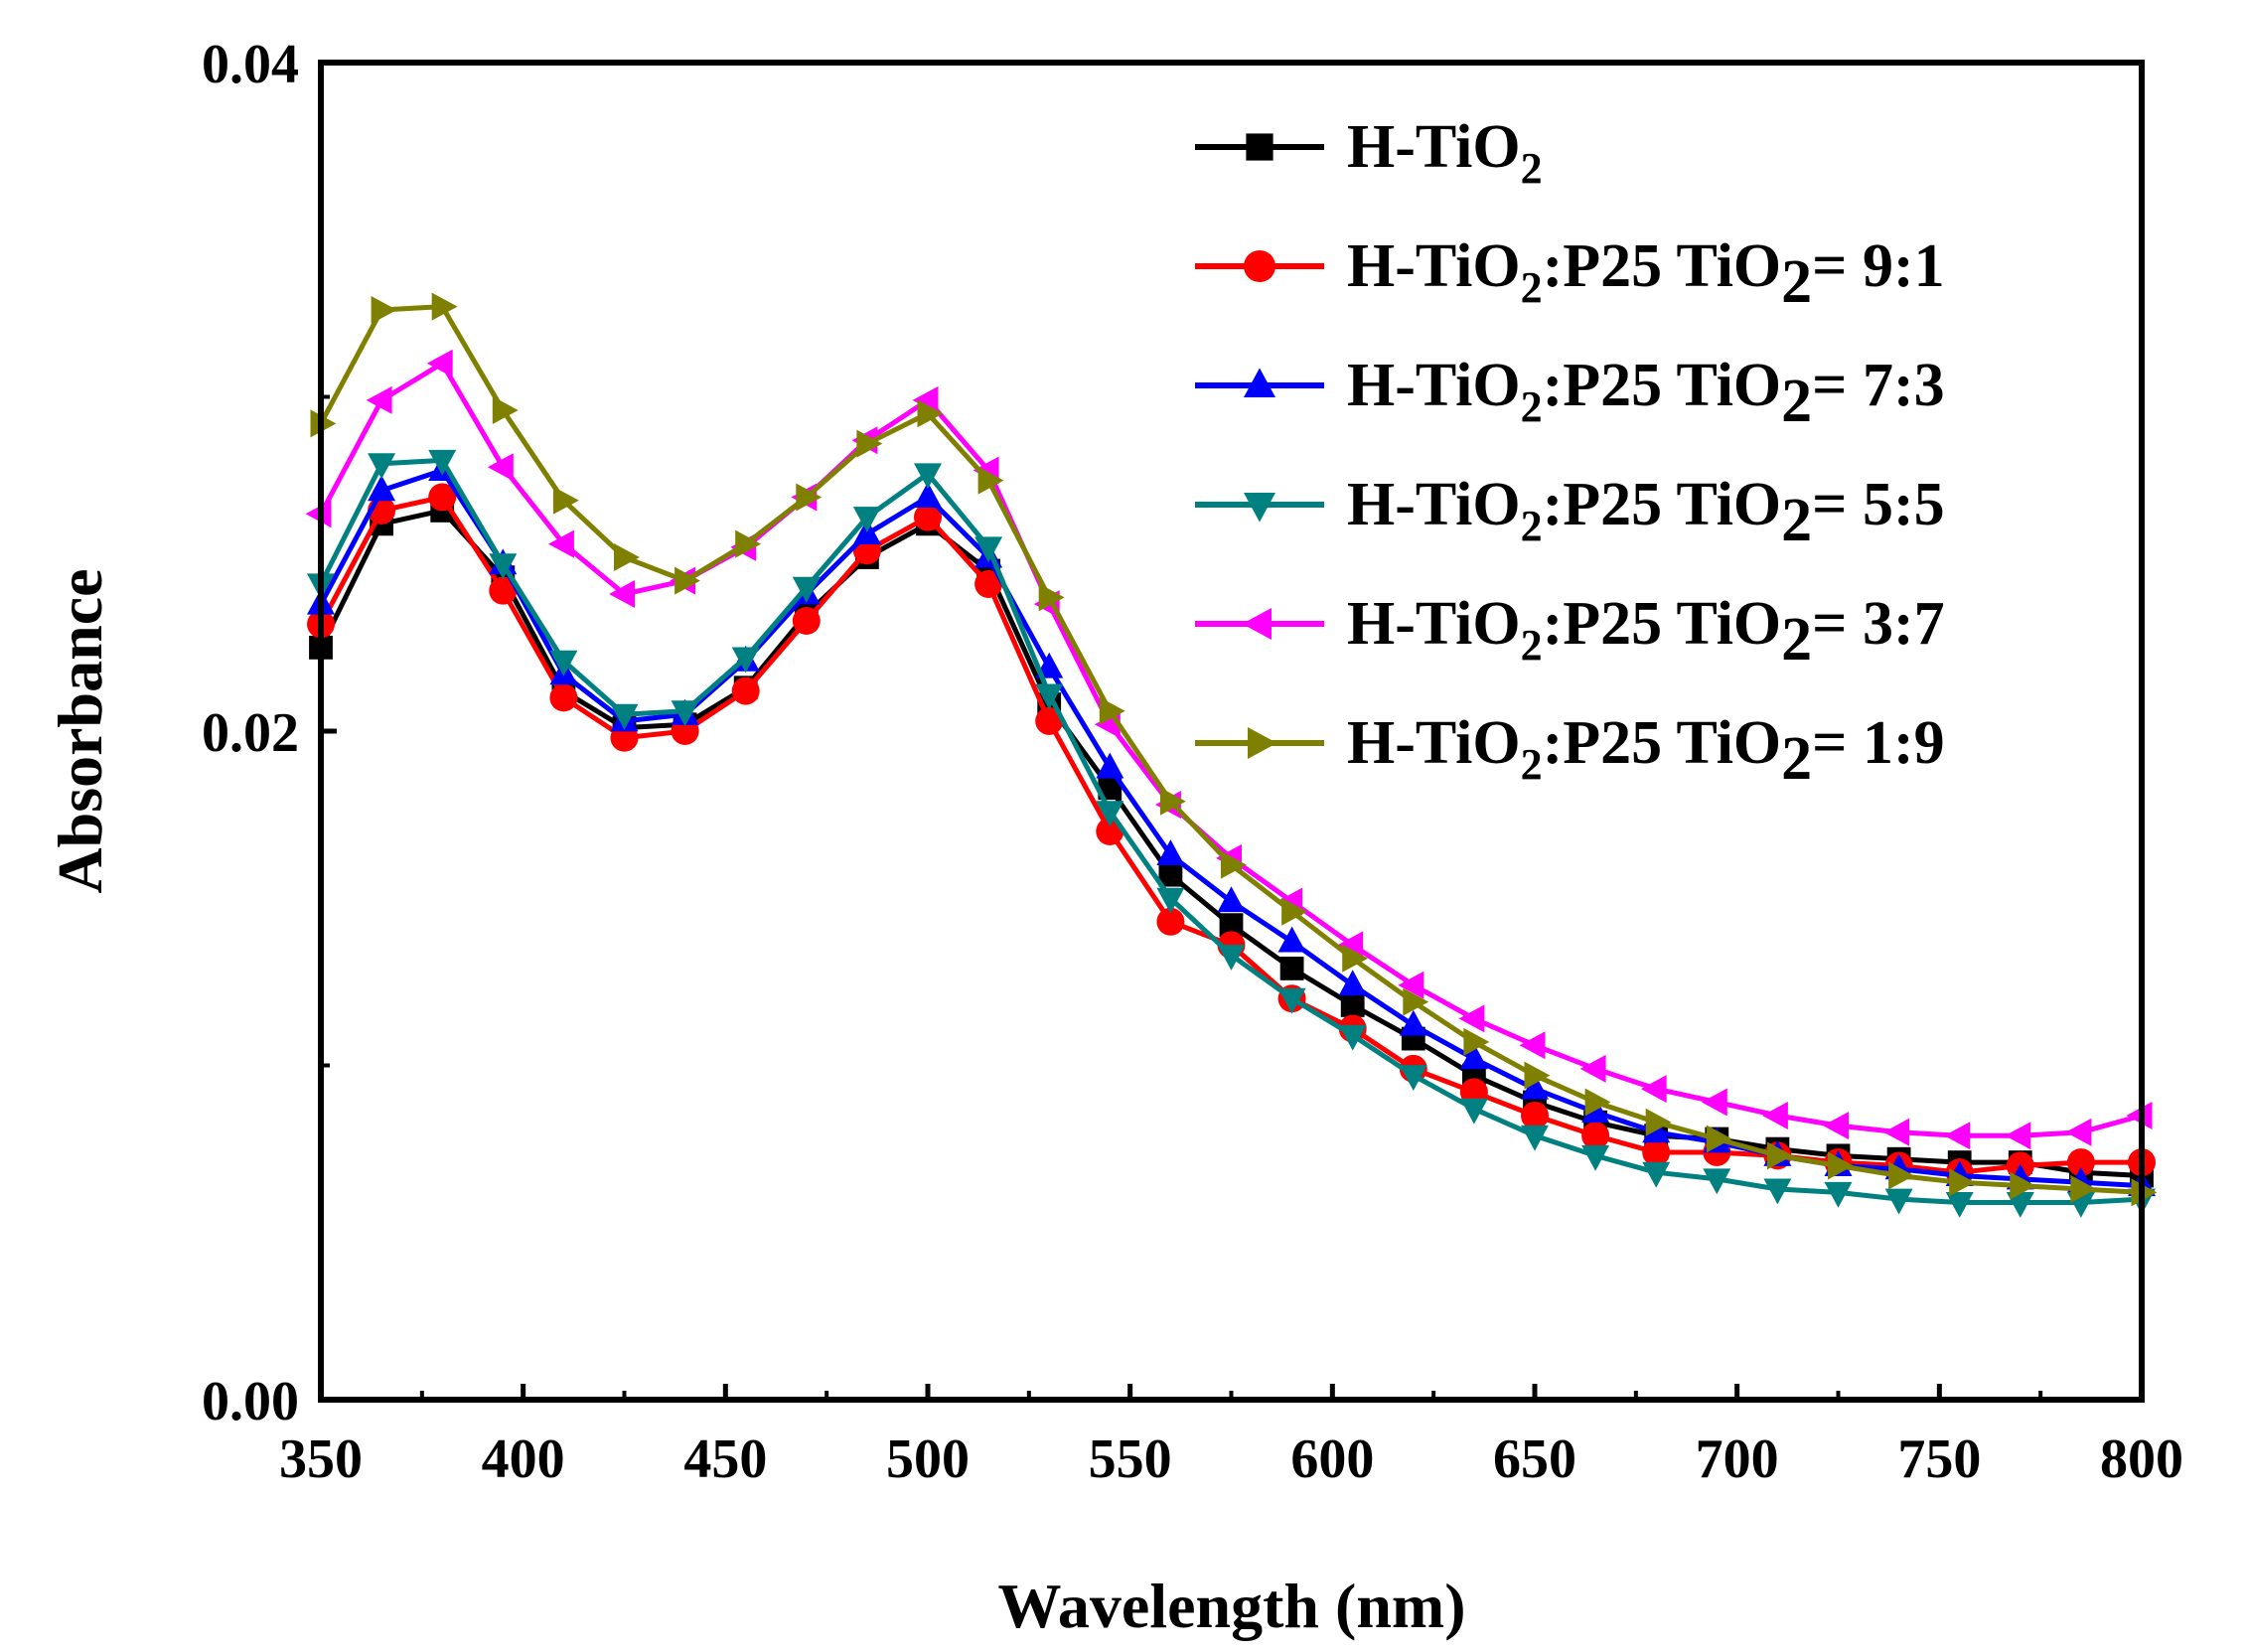  Describe the element at coordinates (1646, 394) in the screenshot. I see `legend-label: H-TiO2:P25 TiO2= 7:3` at that location.